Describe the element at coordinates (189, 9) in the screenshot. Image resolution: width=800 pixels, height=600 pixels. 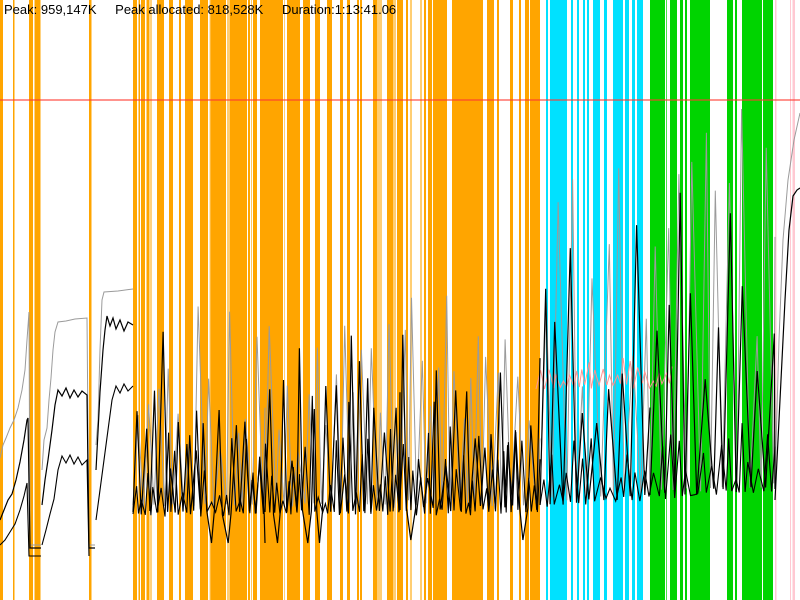
I see `peak-allocated-stat: Peak allocated: 818,528K` at that location.